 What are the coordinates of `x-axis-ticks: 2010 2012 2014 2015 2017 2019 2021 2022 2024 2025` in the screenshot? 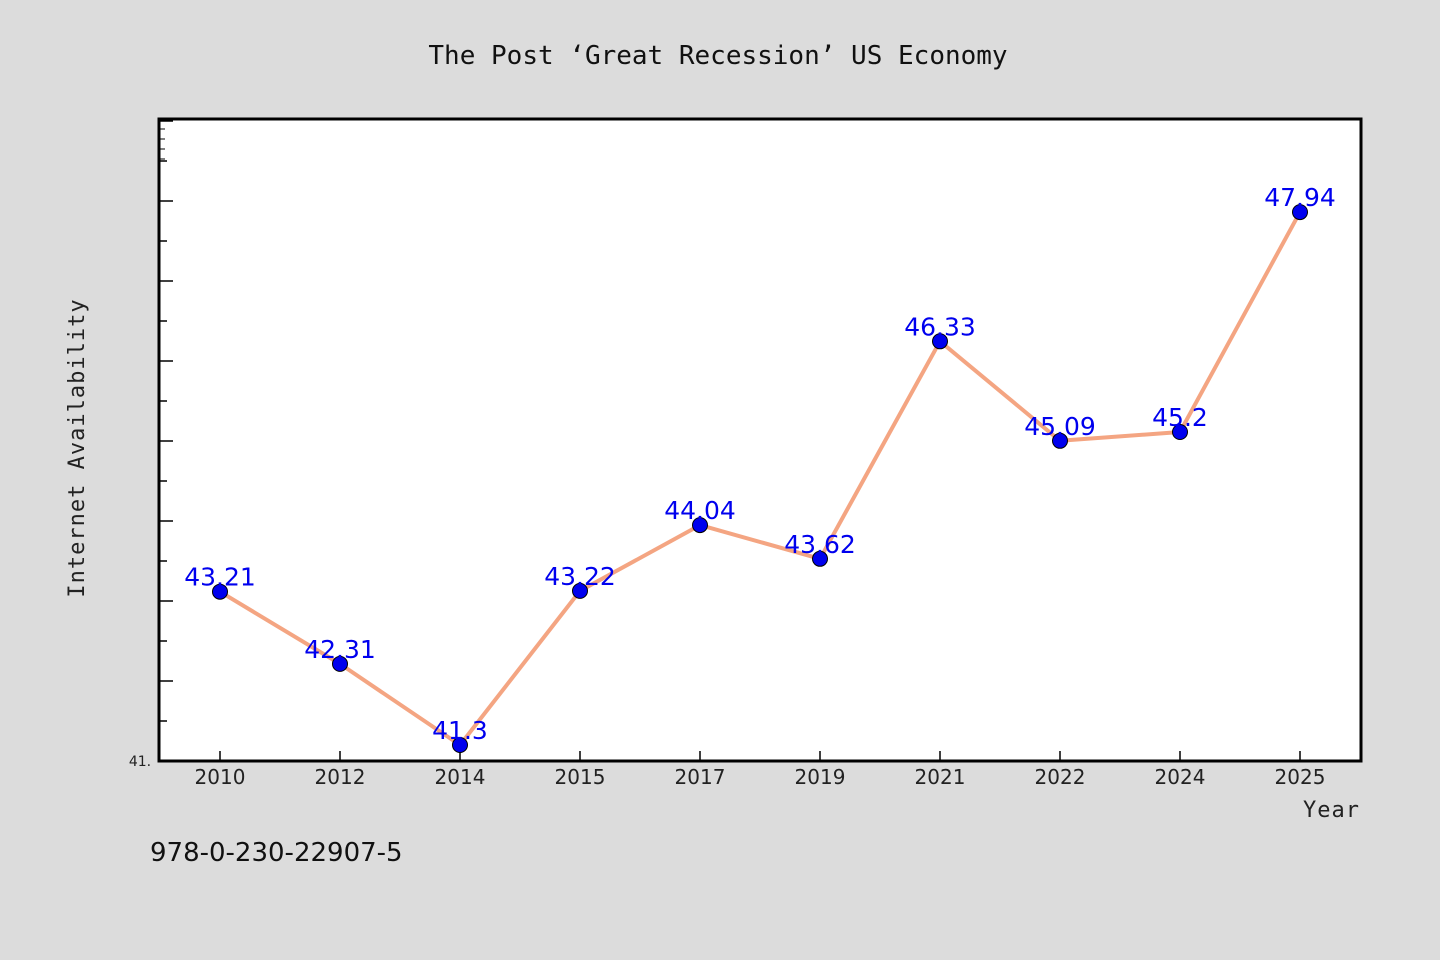 It's located at (760, 770).